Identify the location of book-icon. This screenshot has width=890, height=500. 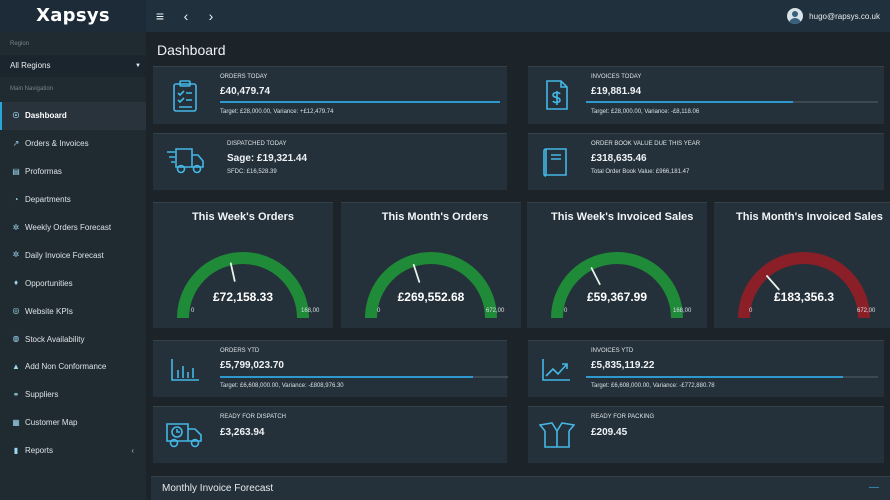
(555, 162).